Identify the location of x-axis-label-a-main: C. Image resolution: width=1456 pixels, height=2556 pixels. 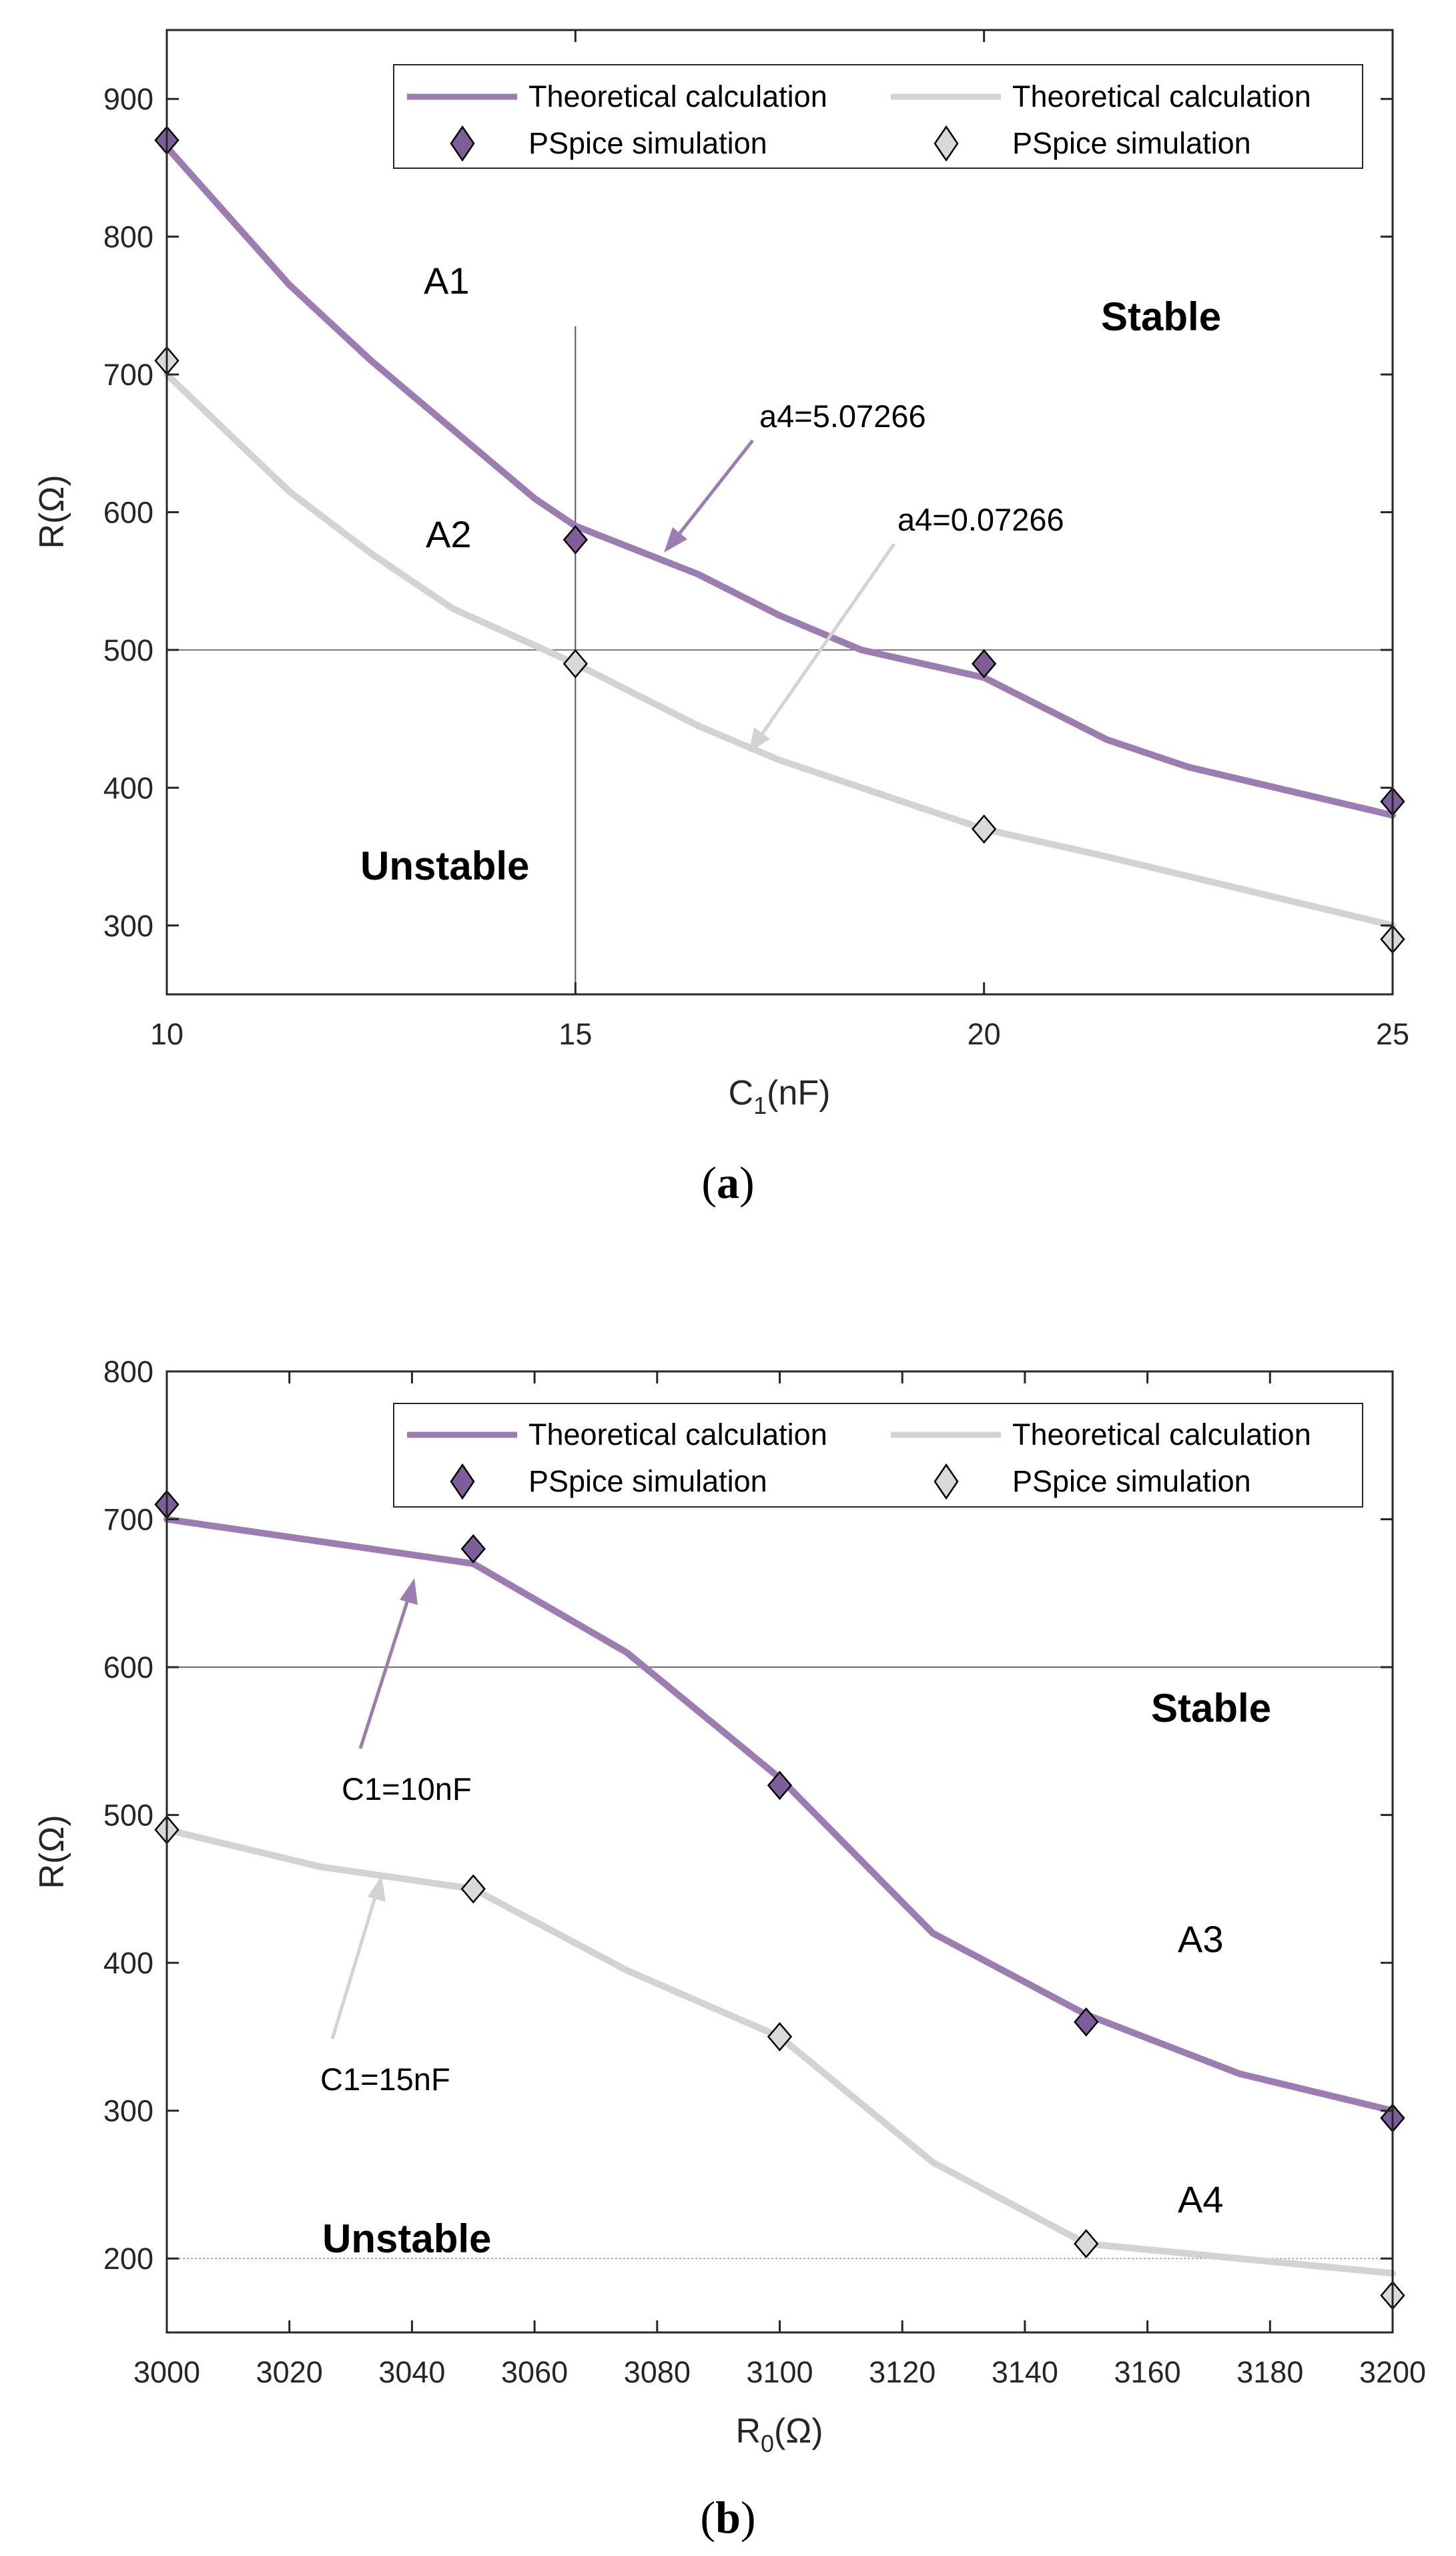
(741, 1093).